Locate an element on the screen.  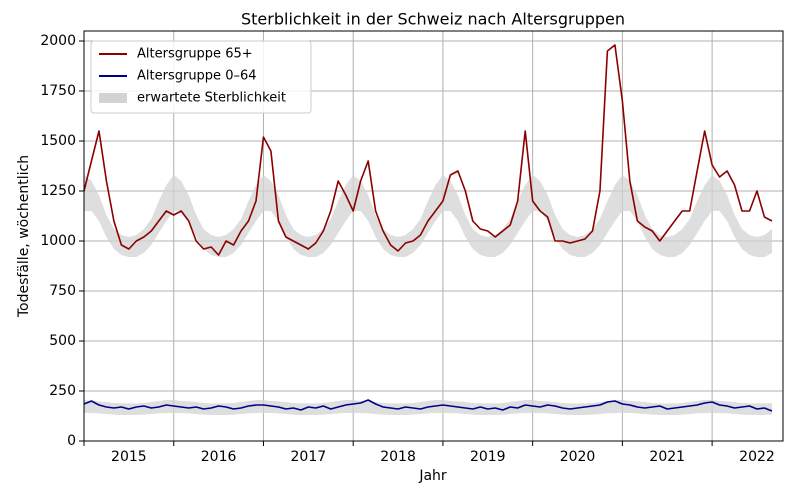
x-tick-label: 2017 is located at coordinates (309, 457).